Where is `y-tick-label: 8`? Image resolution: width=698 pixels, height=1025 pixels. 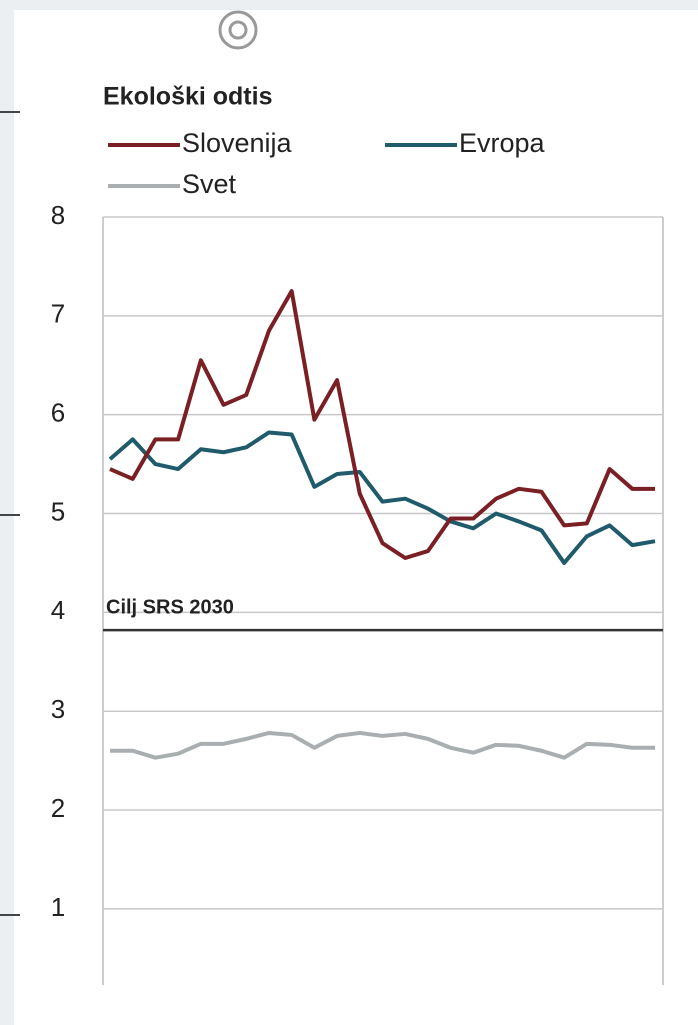
y-tick-label: 8 is located at coordinates (58, 215).